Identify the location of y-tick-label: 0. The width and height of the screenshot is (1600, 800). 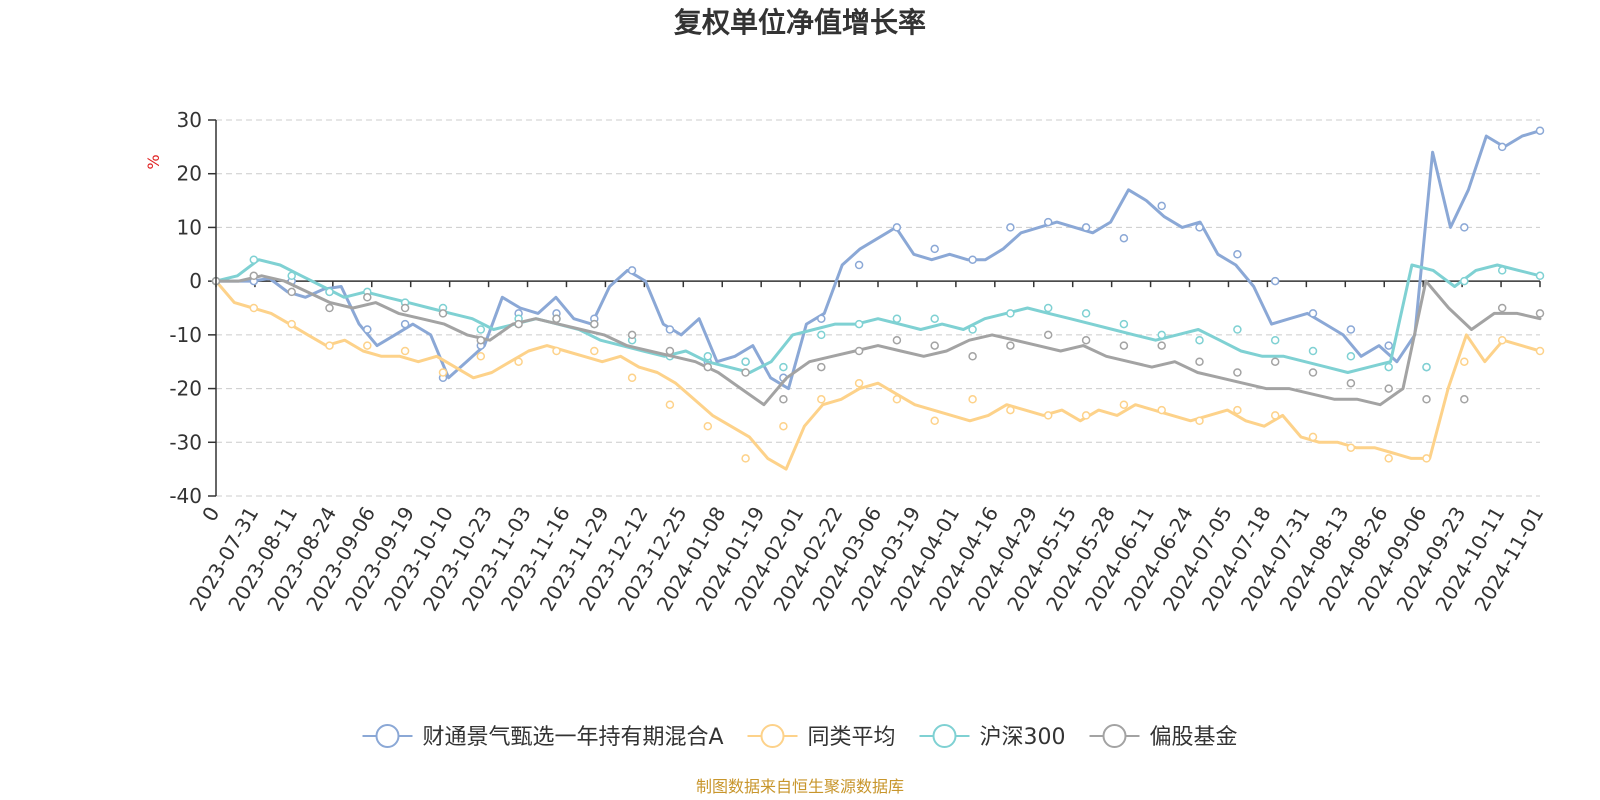
(195, 281).